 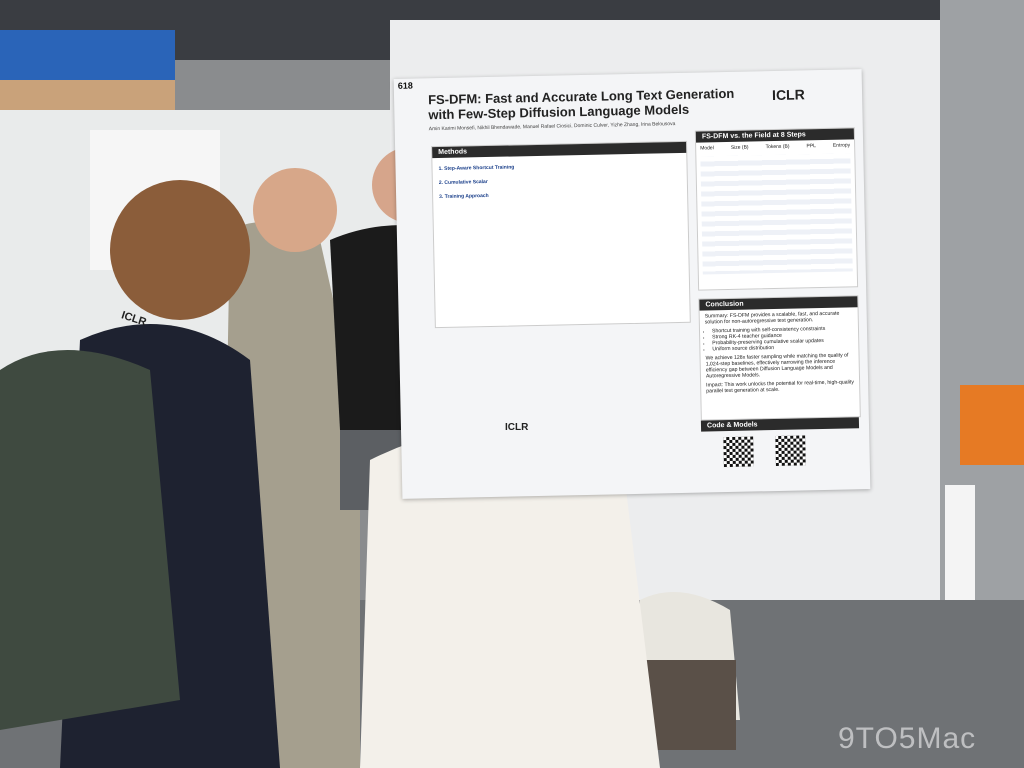 What do you see at coordinates (686, 705) in the screenshot?
I see `backpack-floor` at bounding box center [686, 705].